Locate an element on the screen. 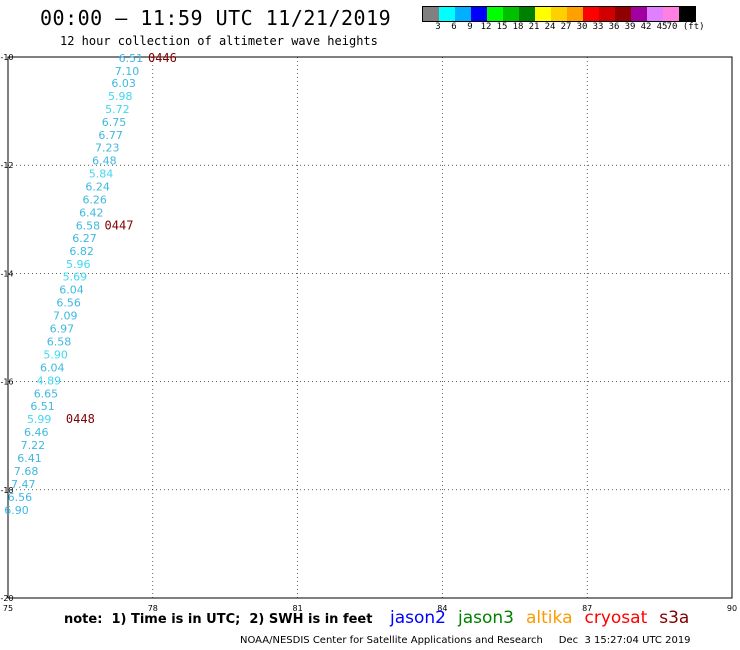 The height and width of the screenshot is (650, 740). x-tick-label: 84 is located at coordinates (442, 608).